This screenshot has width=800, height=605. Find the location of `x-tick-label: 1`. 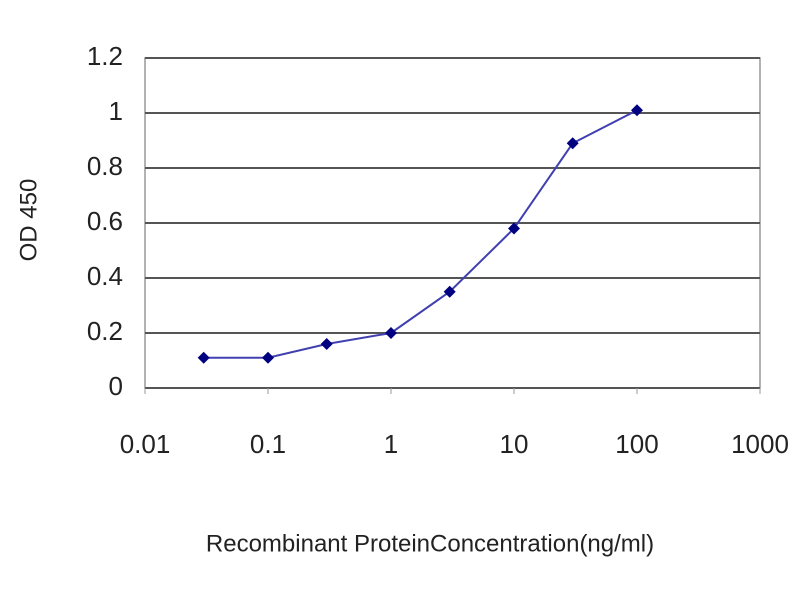

x-tick-label: 1 is located at coordinates (391, 444).